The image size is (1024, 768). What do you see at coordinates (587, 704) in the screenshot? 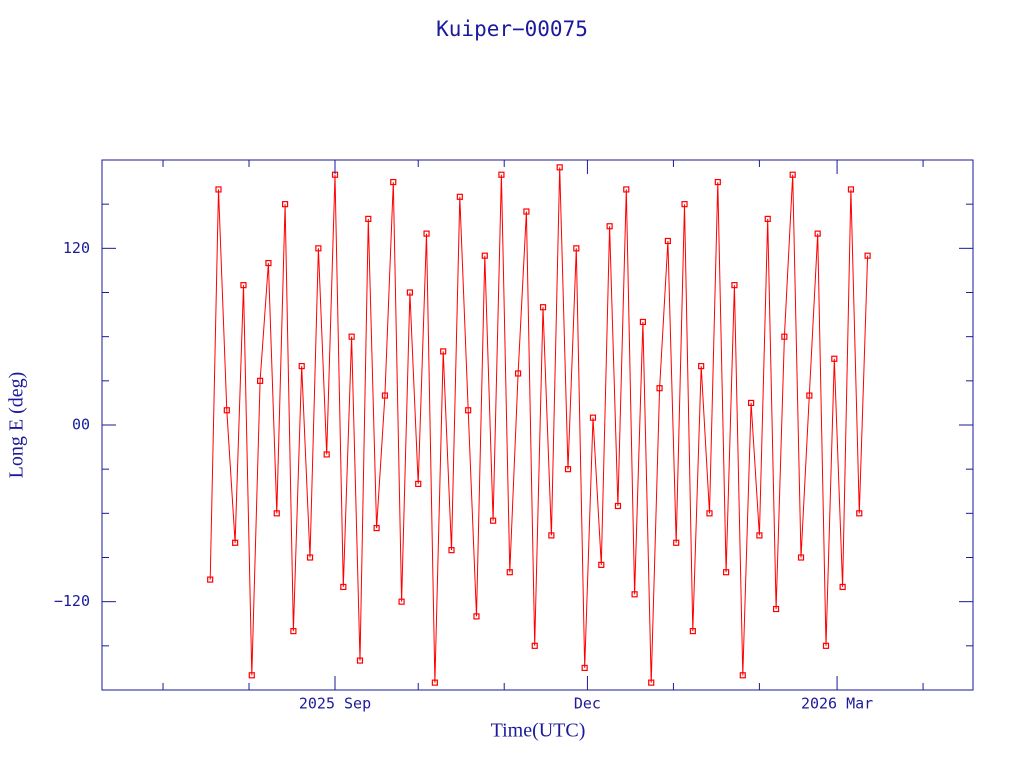
I see `x-tick-label: Dec` at bounding box center [587, 704].